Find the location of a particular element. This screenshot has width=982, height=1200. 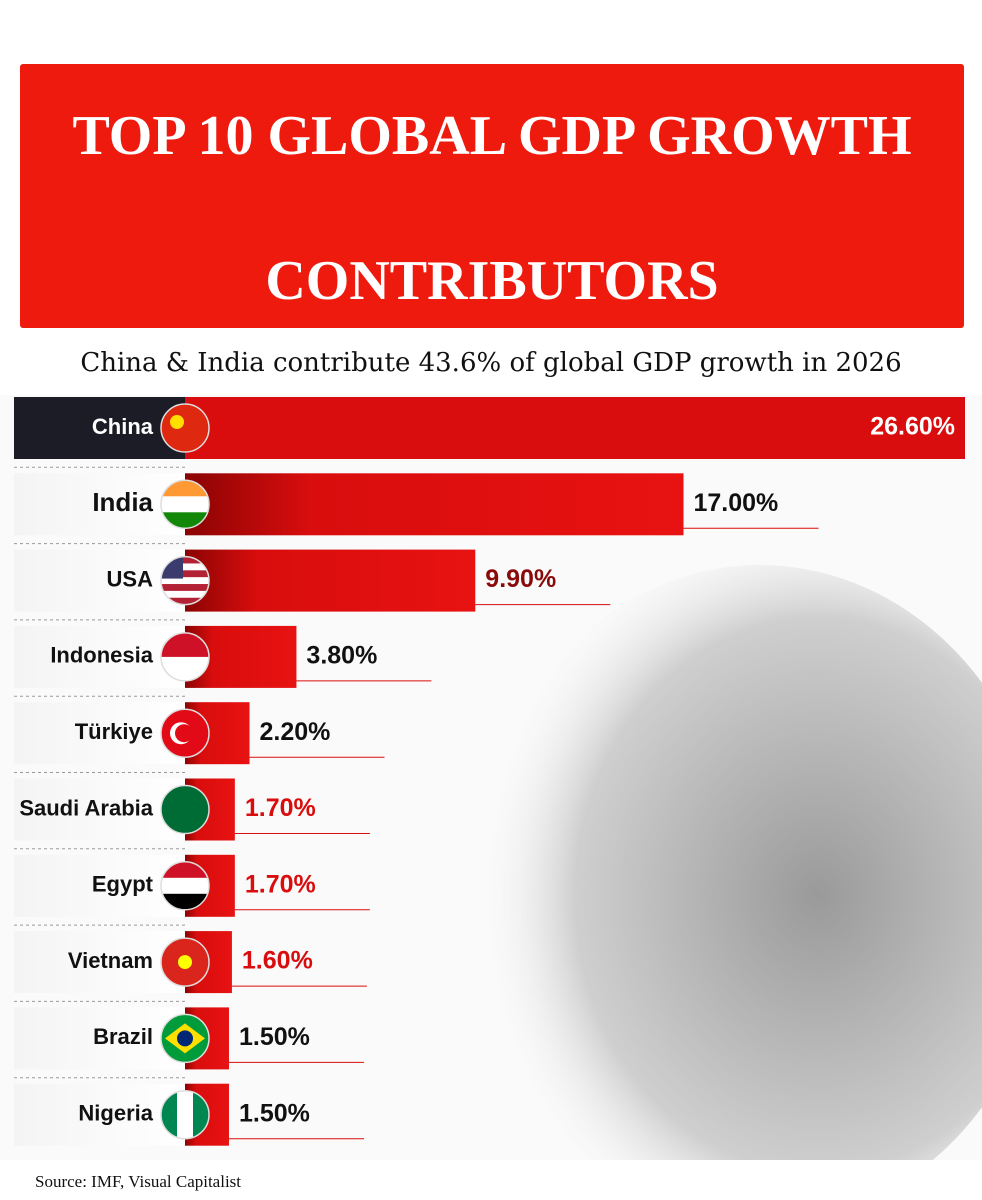

value-label: 1.60% is located at coordinates (277, 961).